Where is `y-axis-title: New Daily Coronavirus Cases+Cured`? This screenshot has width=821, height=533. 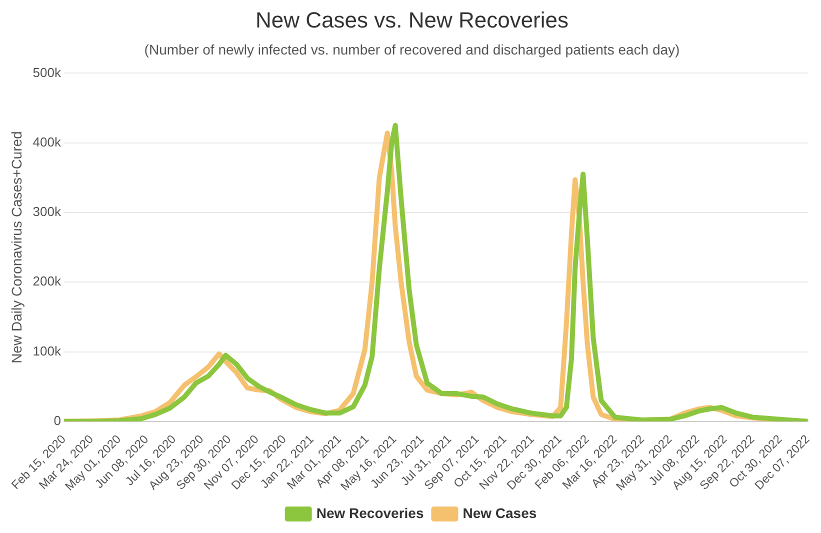 y-axis-title: New Daily Coronavirus Cases+Cured is located at coordinates (16, 247).